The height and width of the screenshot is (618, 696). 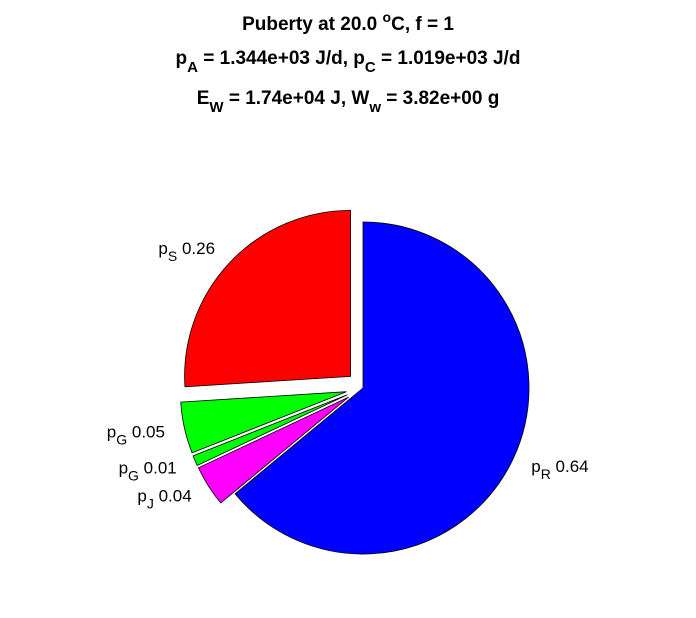 I want to click on label-value: 0.05, so click(x=148, y=431).